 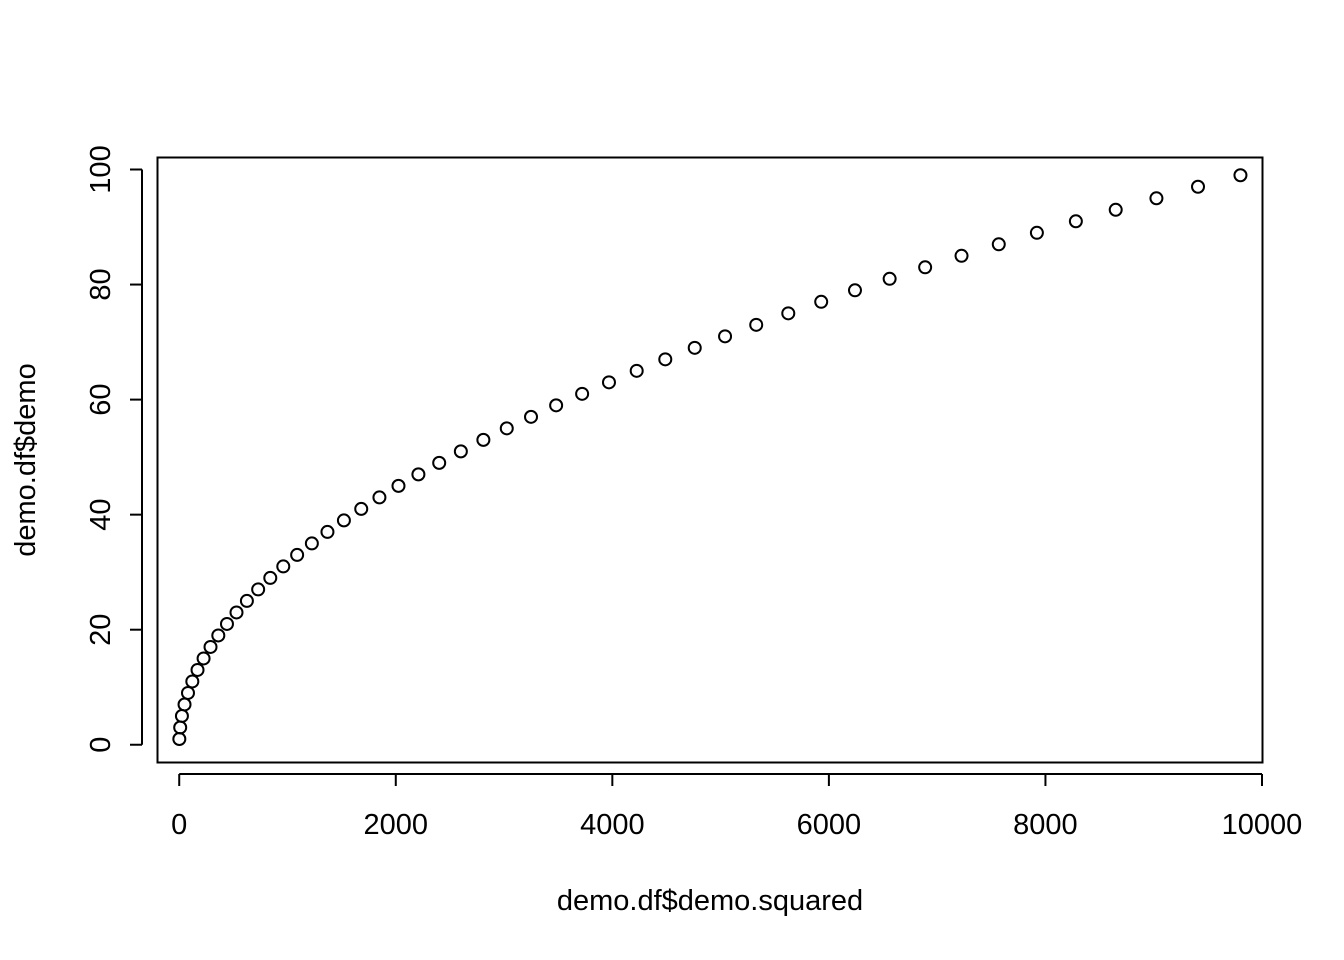 I want to click on x-tick-label: 4000, so click(x=612, y=825).